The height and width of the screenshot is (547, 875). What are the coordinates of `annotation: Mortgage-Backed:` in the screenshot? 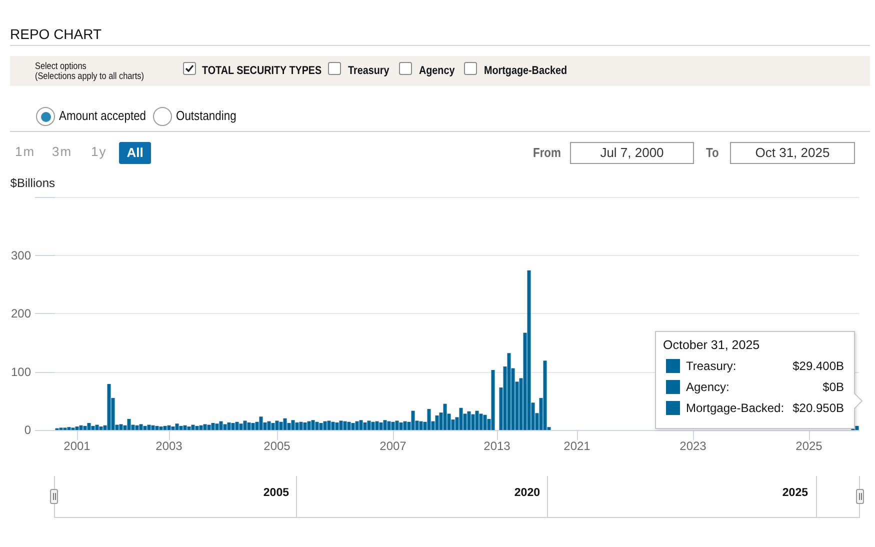 It's located at (735, 408).